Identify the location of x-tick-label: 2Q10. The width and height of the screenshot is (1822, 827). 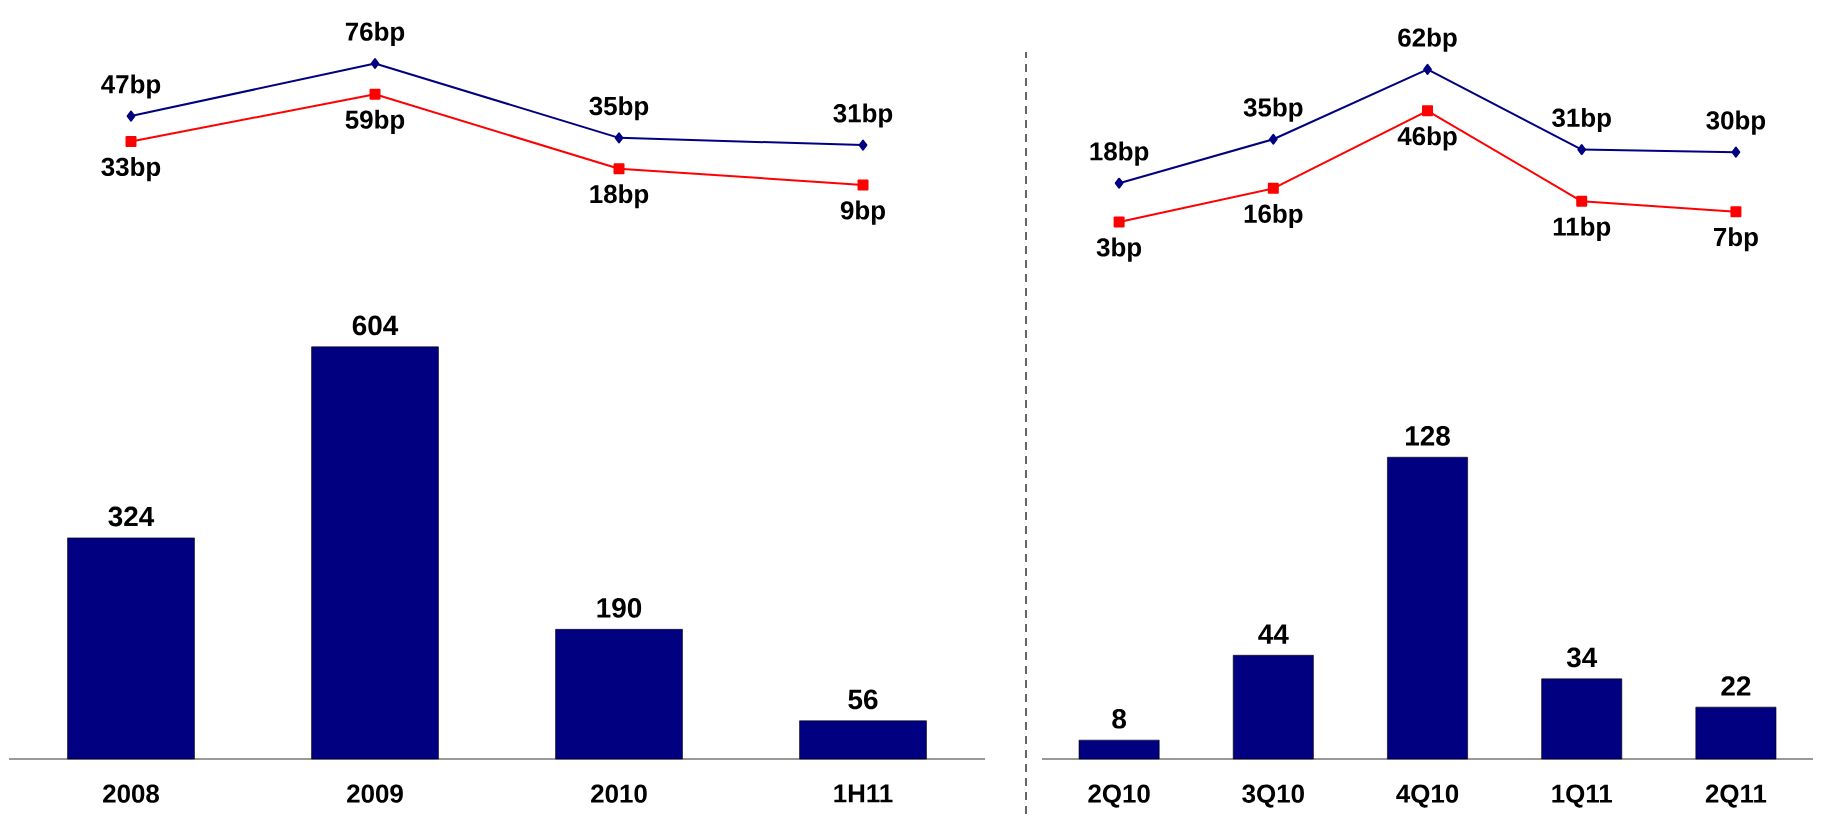
(1119, 796).